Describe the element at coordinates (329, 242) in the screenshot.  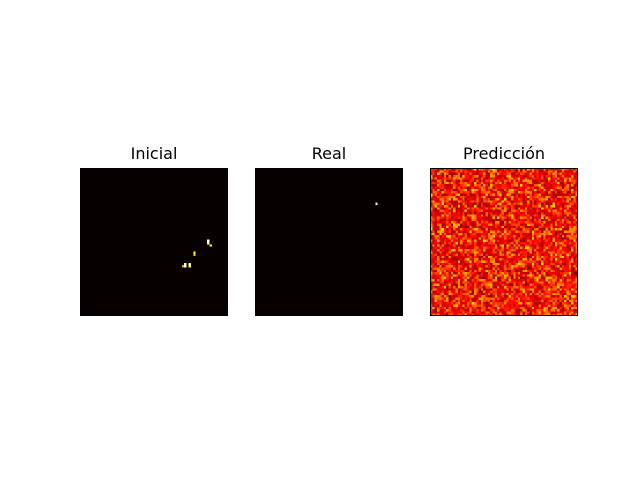
I see `heatmap-frame` at that location.